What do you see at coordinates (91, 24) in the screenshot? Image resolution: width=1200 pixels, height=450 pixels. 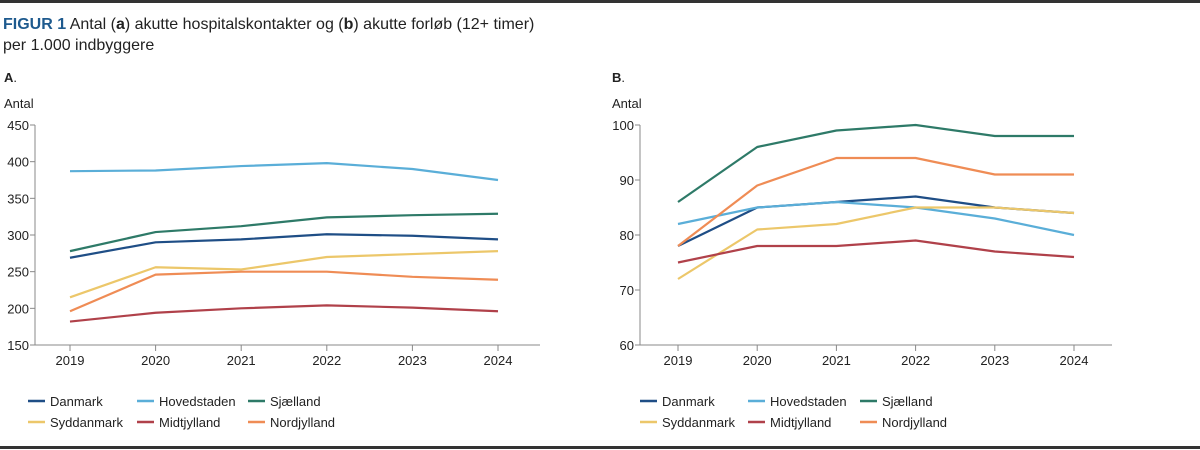 I see `title-text: Antal (` at bounding box center [91, 24].